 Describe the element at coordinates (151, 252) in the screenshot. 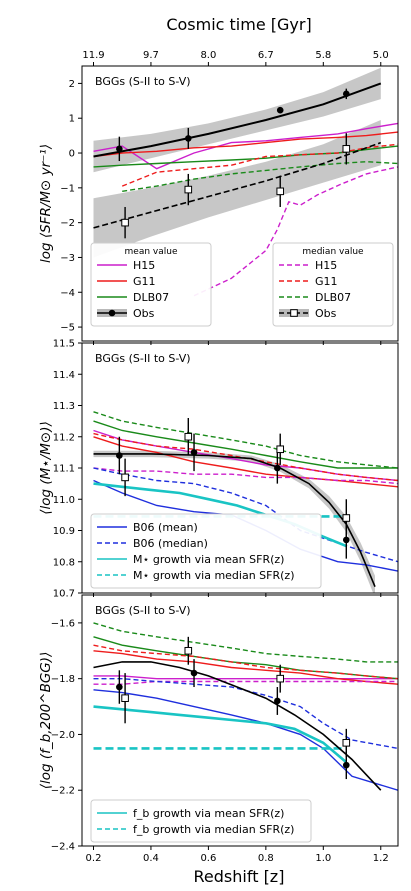

I see `legend-mean-title: mean value` at that location.